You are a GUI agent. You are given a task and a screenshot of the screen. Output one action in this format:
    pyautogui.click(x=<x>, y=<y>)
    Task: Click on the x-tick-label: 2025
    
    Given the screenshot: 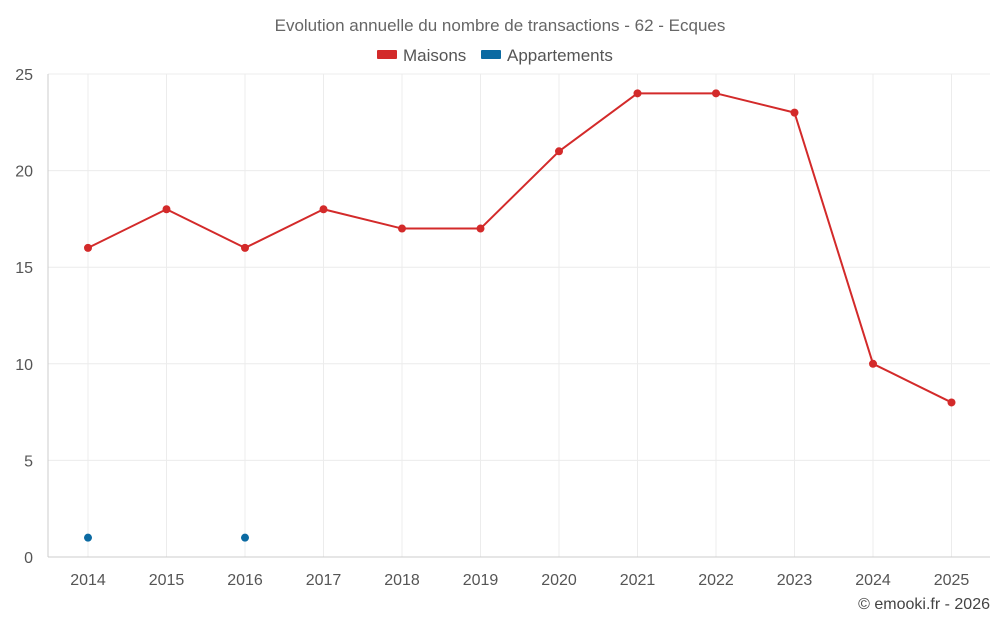 What is the action you would take?
    pyautogui.click(x=952, y=580)
    